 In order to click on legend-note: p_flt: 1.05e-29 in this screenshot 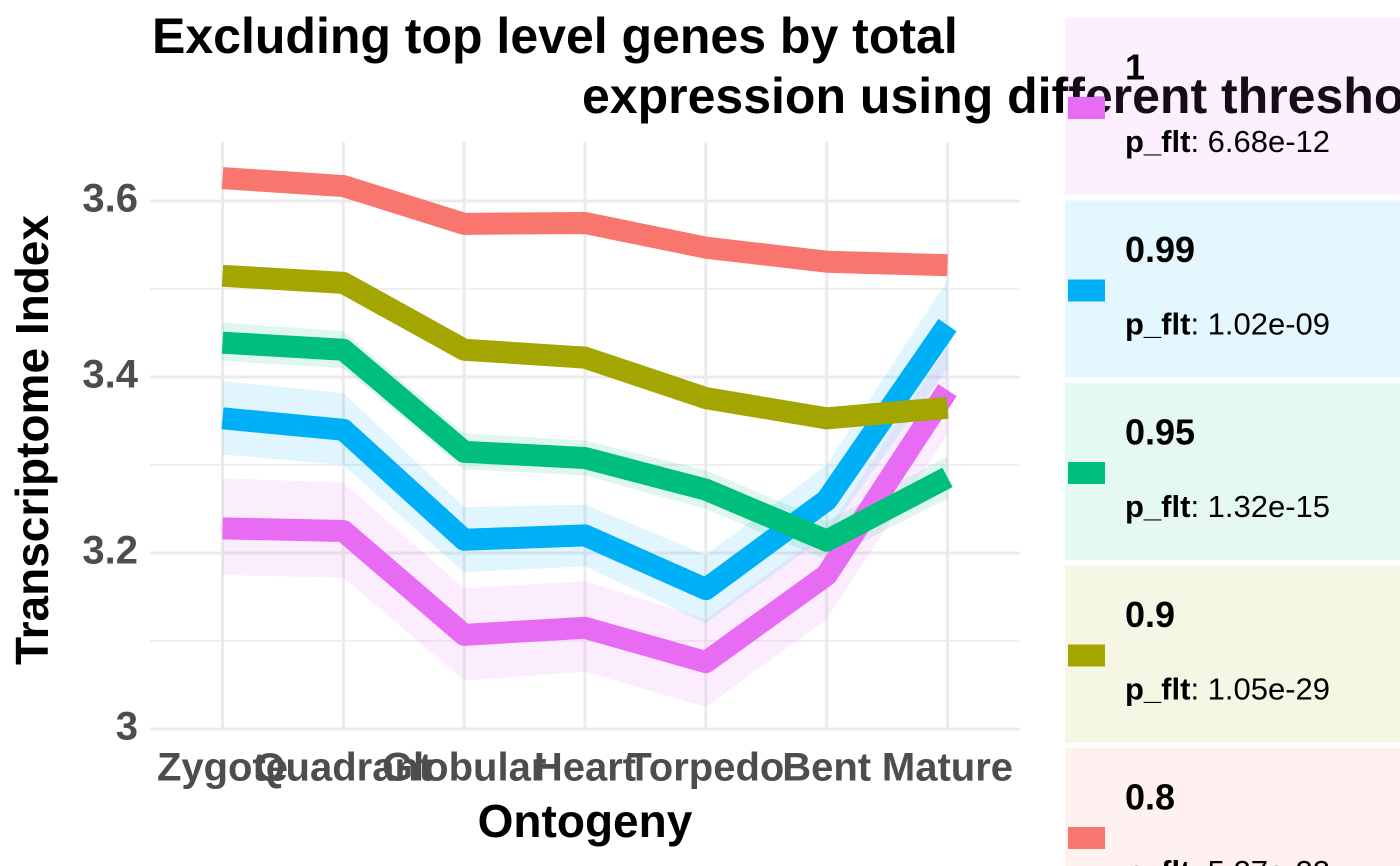, I will do `click(1227, 689)`.